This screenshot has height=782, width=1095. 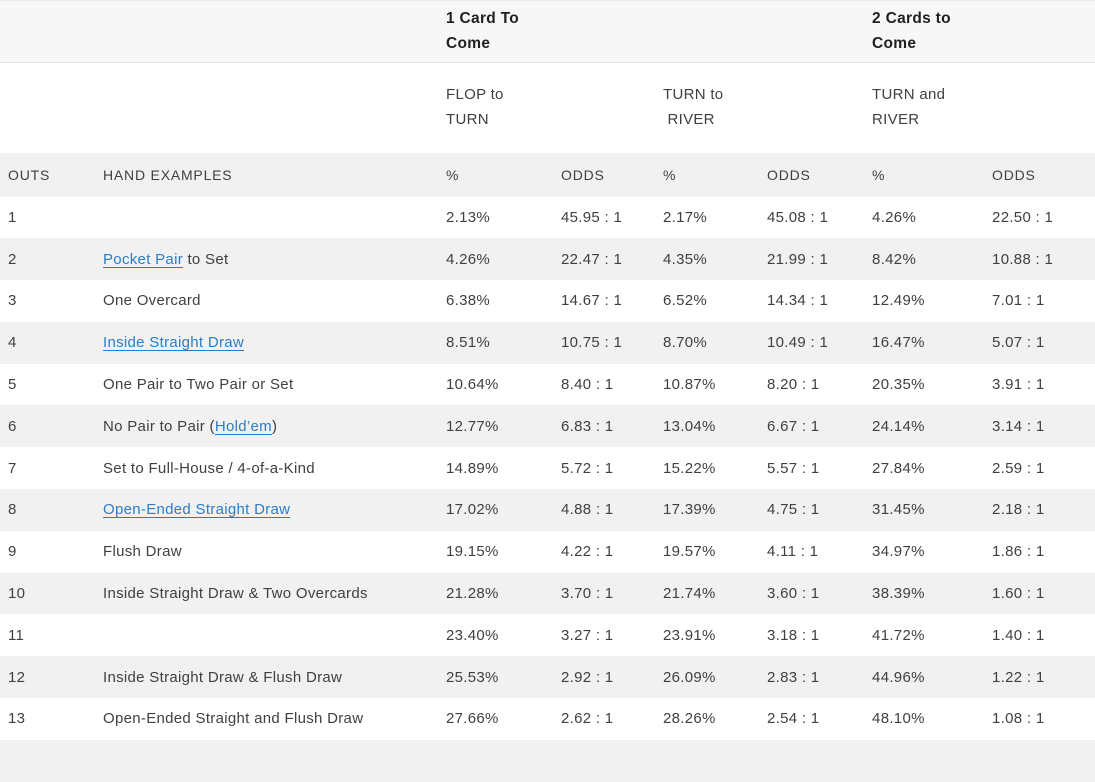 I want to click on clipped-next-row, so click(x=547, y=760).